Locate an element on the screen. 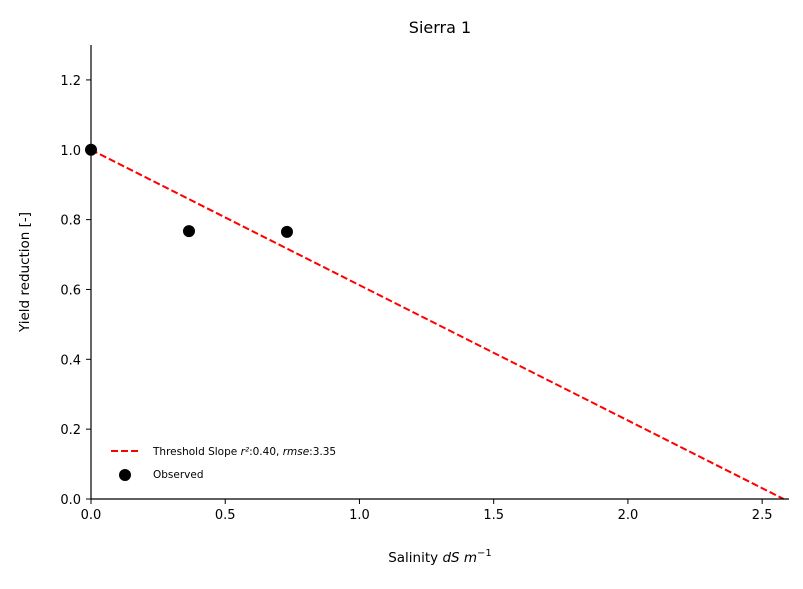 The image size is (803, 589). y-tick-label: 0.6 is located at coordinates (70, 290).